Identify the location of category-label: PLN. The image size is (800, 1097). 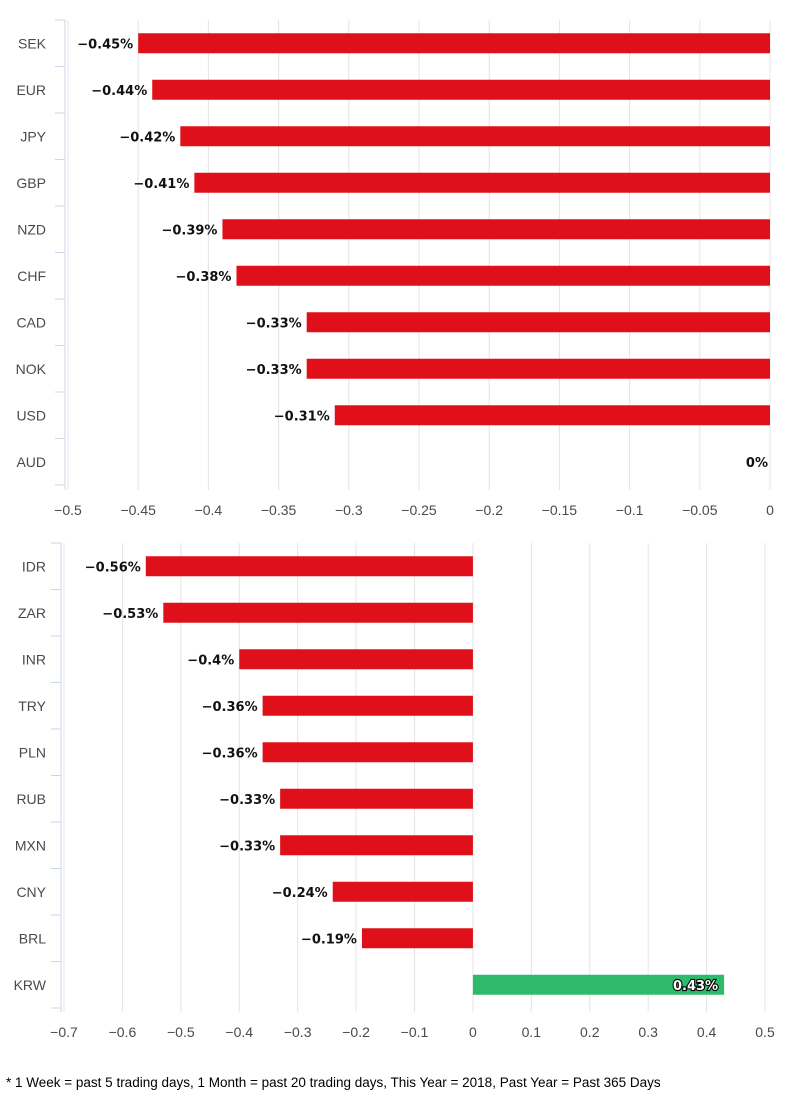
(32, 752).